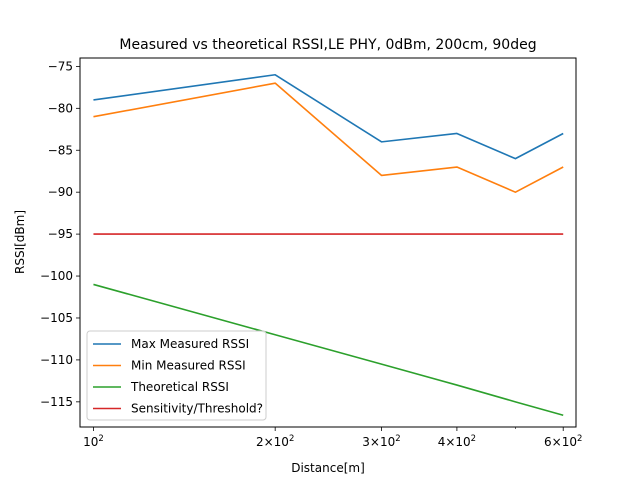 Image resolution: width=640 pixels, height=480 pixels. Describe the element at coordinates (332, 438) in the screenshot. I see `x-axis: 102 2×102 3×102 4×102 6×102` at that location.